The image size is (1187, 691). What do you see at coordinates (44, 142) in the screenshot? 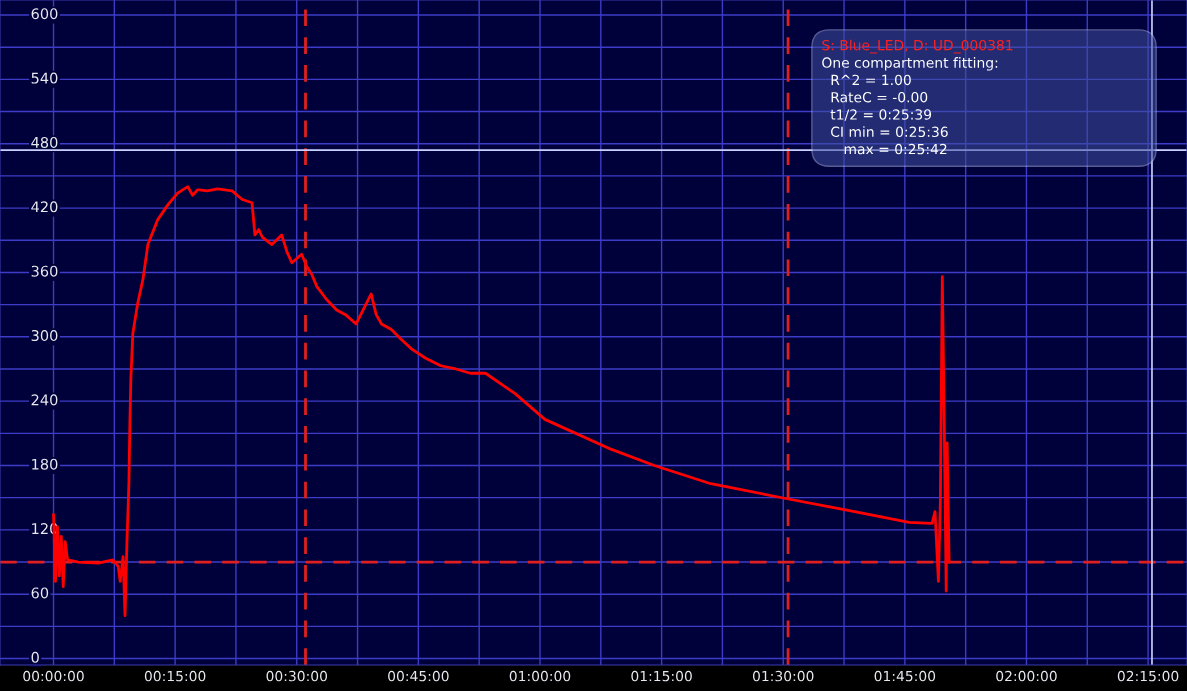
I see `y-tick-label: 480` at bounding box center [44, 142].